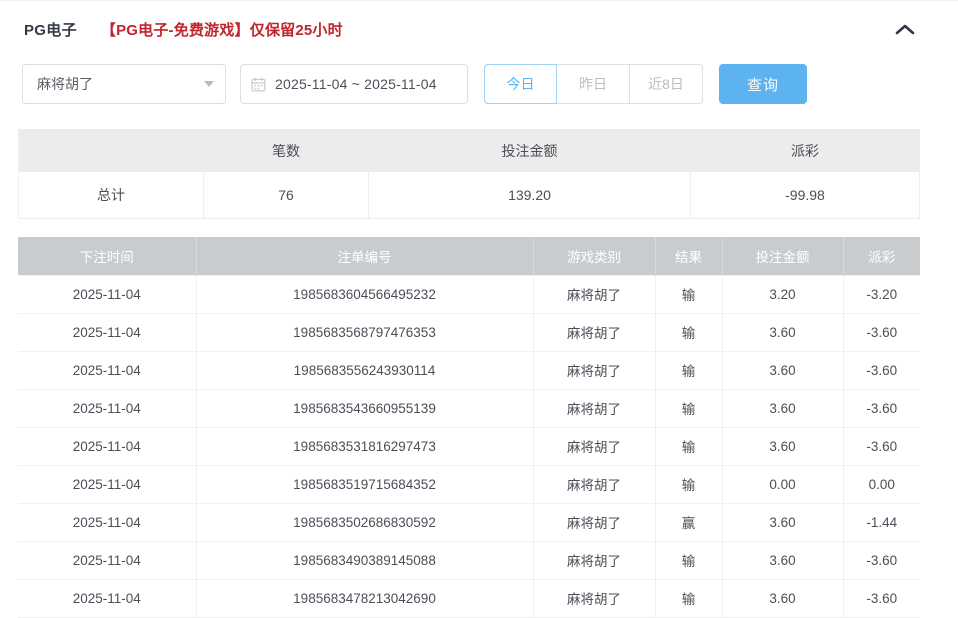 This screenshot has width=958, height=618. I want to click on cell-order-no: 1985683543660955139, so click(365, 408).